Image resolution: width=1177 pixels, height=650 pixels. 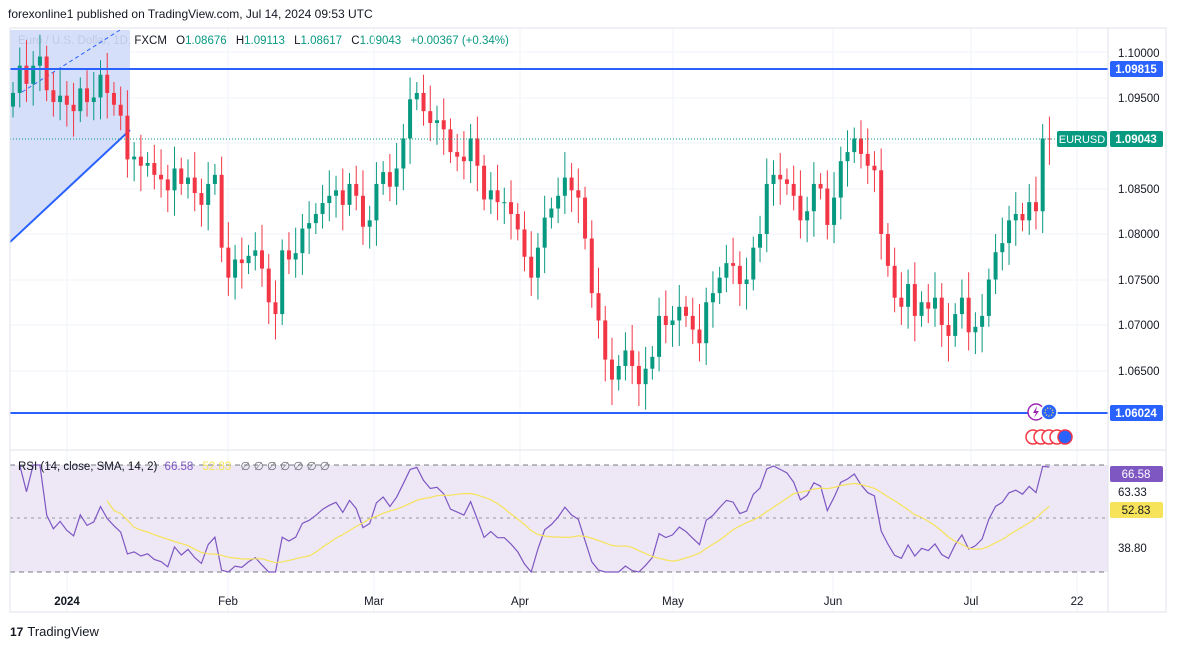 I want to click on rsi-title: RSI (14, close, SMA, 14, 2), so click(x=88, y=467).